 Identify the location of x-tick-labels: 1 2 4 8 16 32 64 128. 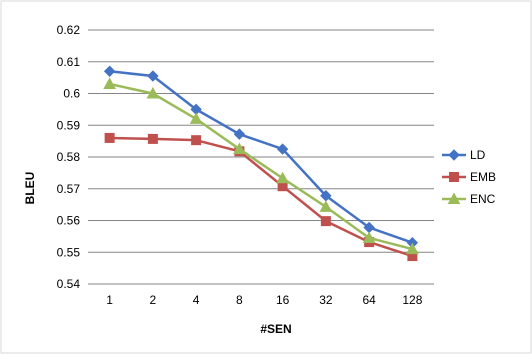
(264, 300).